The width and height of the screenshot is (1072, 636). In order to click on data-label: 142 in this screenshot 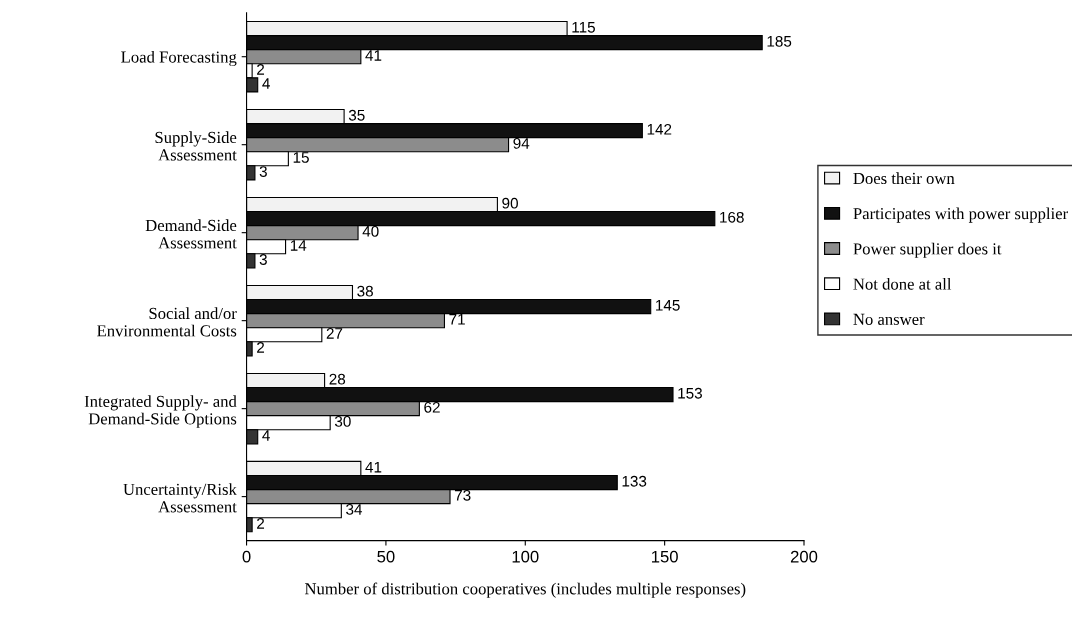, I will do `click(659, 129)`.